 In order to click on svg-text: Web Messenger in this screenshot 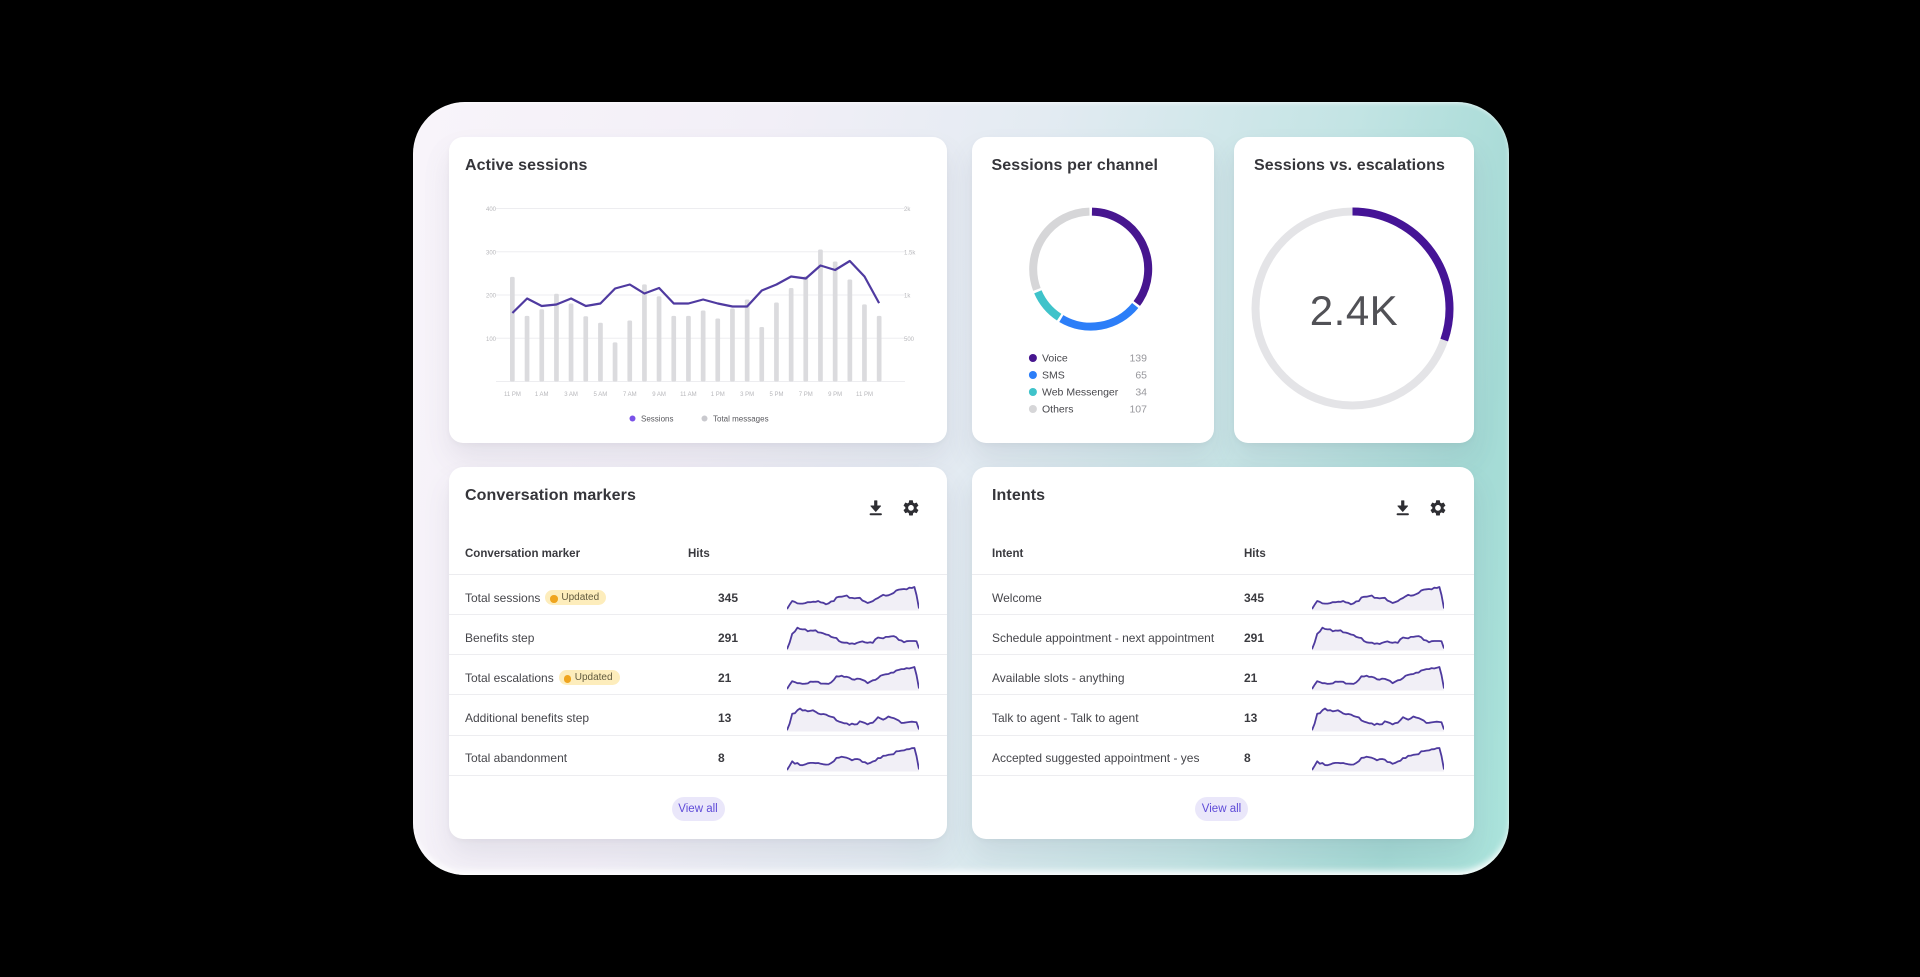, I will do `click(1080, 392)`.